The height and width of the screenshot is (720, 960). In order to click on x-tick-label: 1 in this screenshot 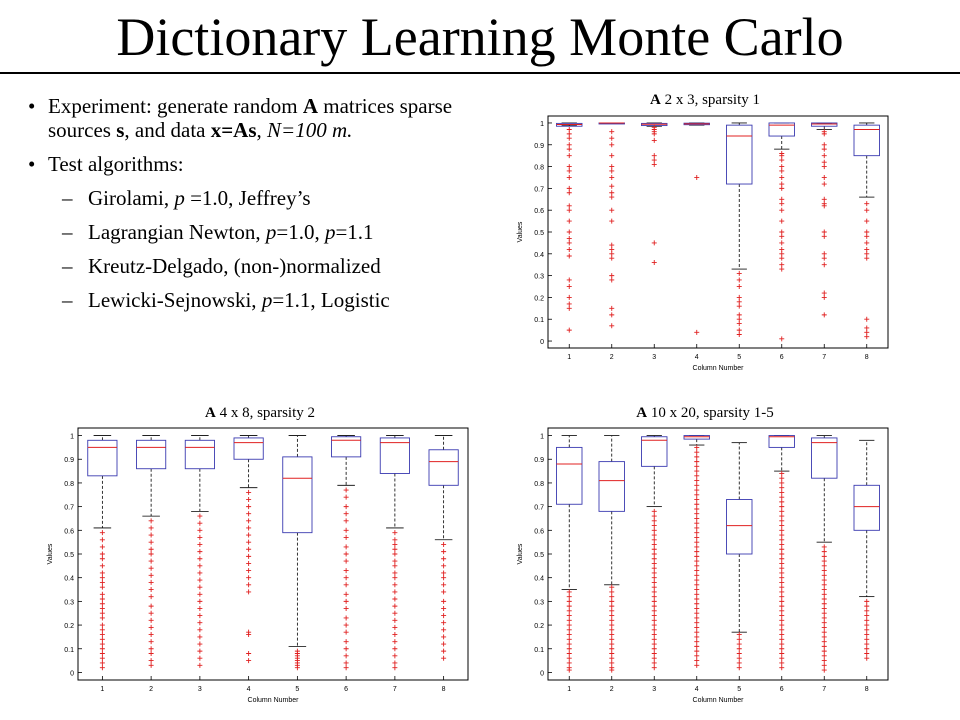, I will do `click(569, 689)`.